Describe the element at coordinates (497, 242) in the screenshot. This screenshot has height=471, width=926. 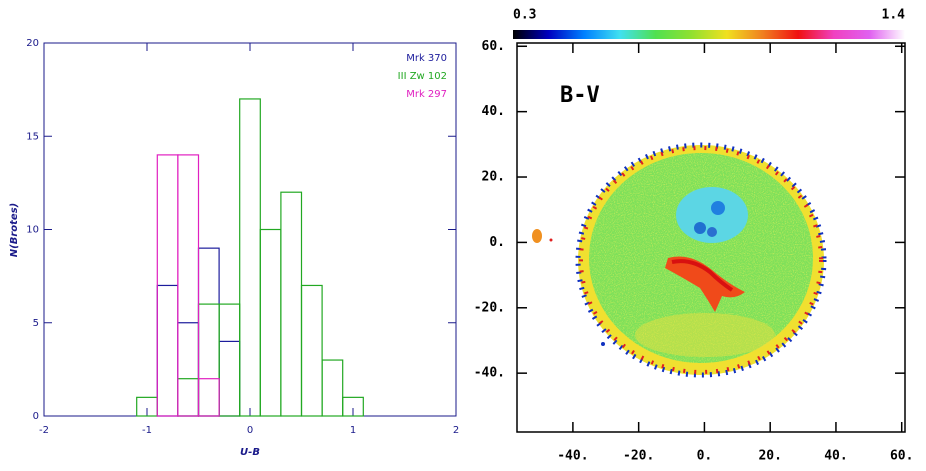
I see `y-tick-label: 0.` at that location.